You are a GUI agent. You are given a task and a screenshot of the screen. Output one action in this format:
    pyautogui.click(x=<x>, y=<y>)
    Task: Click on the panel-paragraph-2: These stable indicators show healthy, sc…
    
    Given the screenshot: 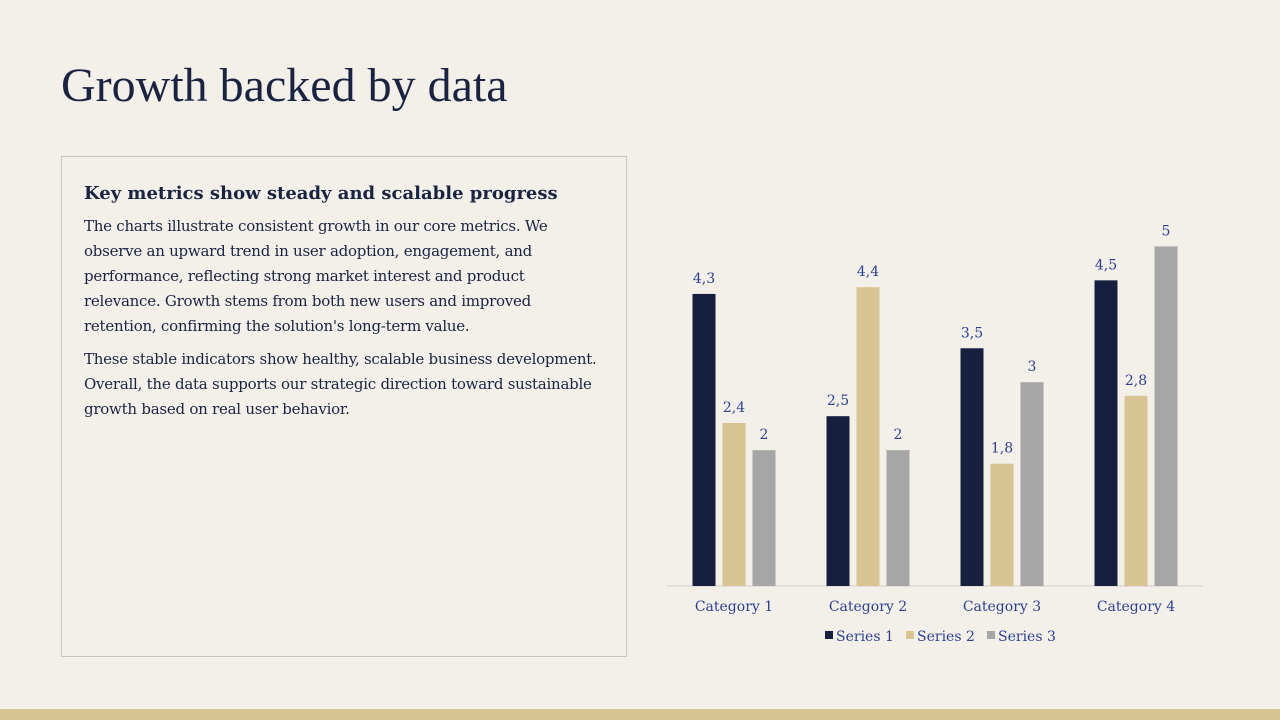 What is the action you would take?
    pyautogui.click(x=340, y=384)
    